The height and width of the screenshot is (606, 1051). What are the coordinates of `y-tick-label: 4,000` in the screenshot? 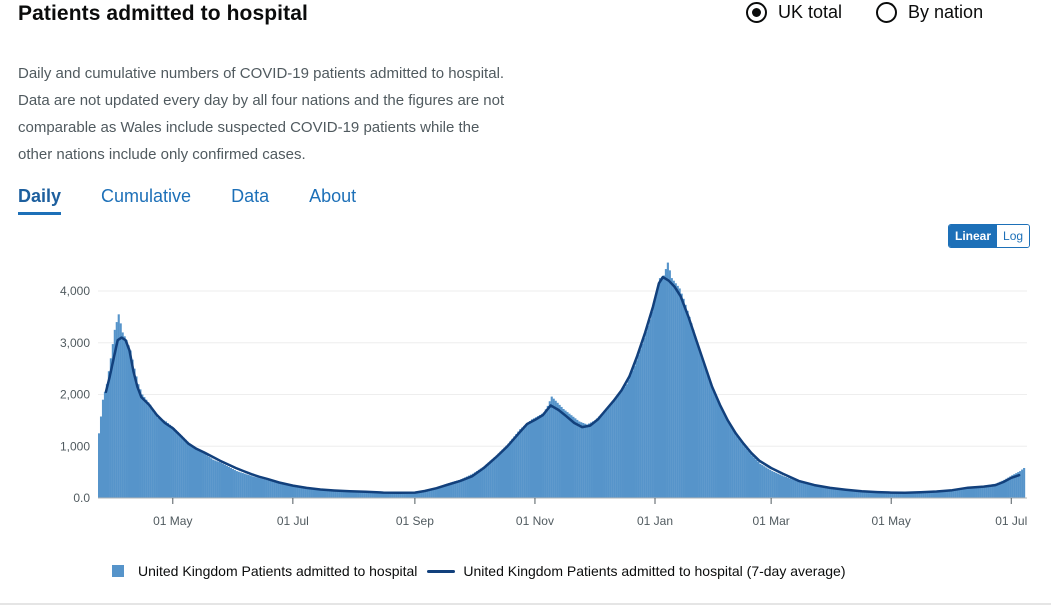 It's located at (75, 291).